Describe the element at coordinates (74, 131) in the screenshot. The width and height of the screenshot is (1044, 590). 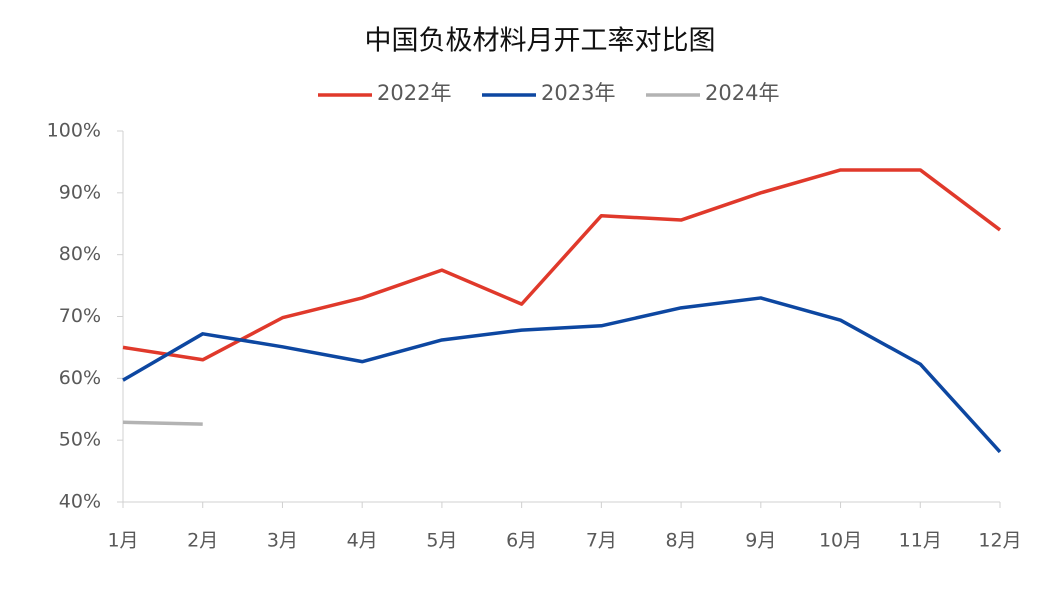
I see `y-tick-label: 100%` at that location.